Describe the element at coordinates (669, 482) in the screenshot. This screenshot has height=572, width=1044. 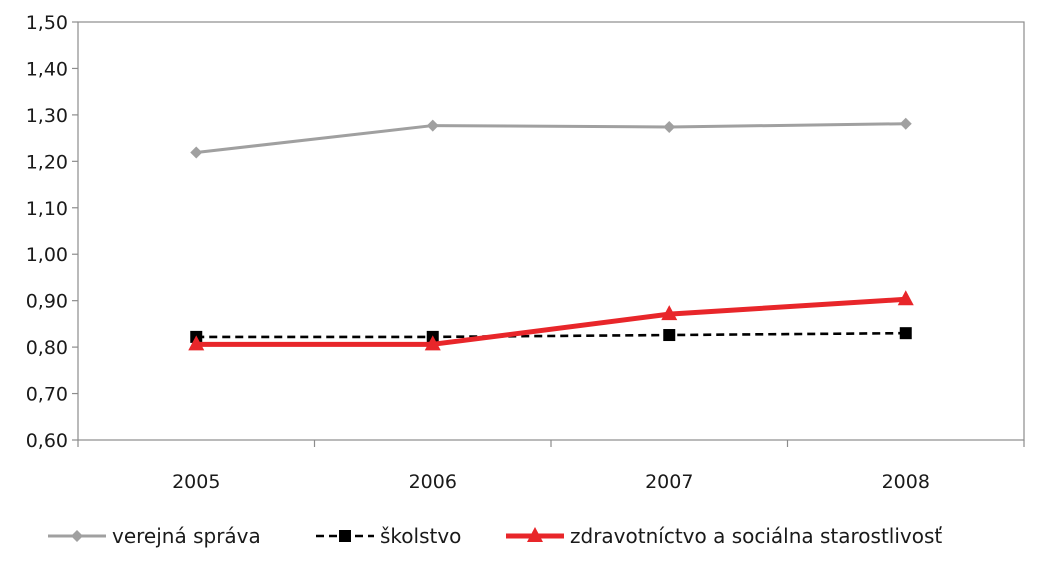
I see `x-tick-label: 2007` at that location.